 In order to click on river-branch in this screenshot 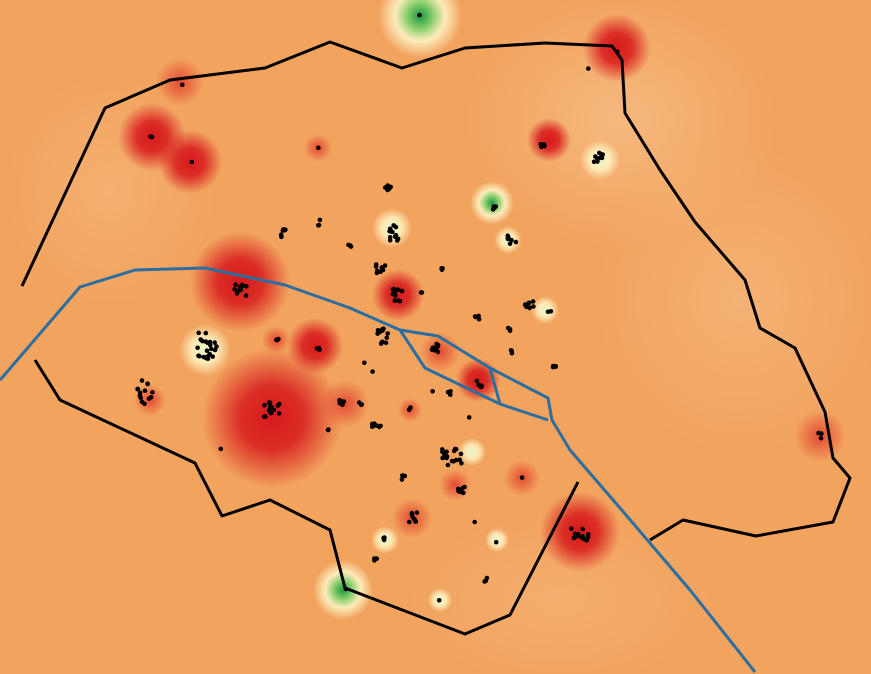, I will do `click(473, 375)`.